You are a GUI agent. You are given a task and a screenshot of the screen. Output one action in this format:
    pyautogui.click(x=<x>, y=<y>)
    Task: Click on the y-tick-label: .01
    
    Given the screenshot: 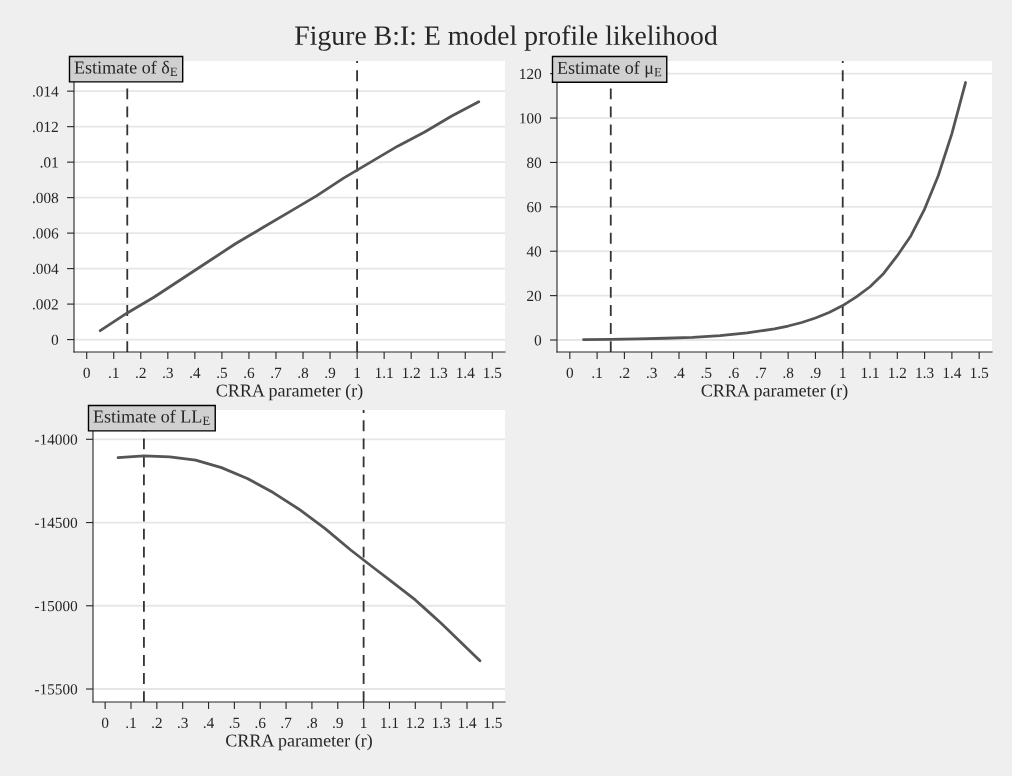 What is the action you would take?
    pyautogui.click(x=49, y=162)
    